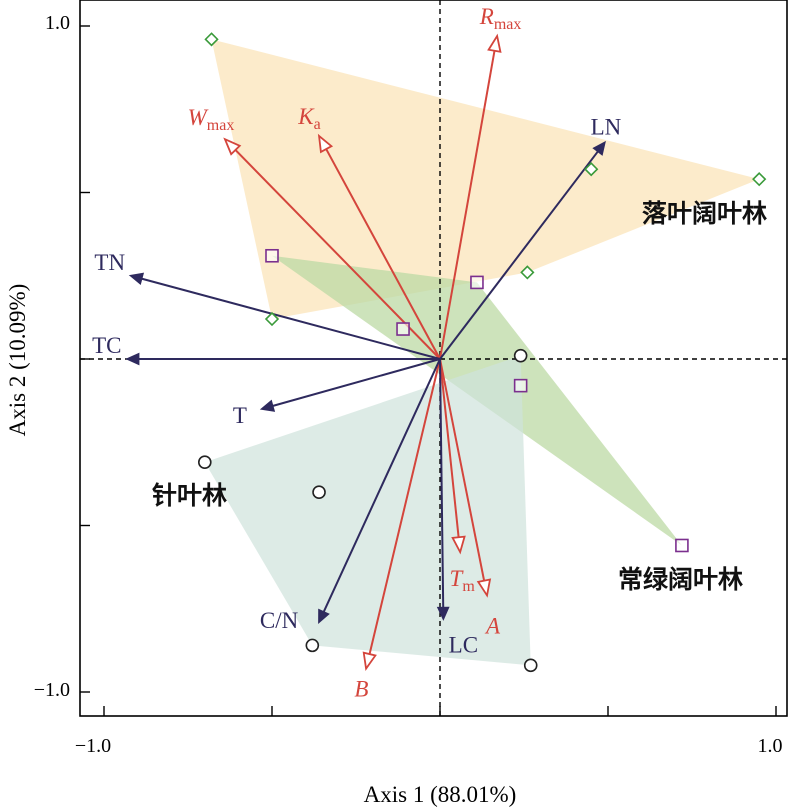 Image resolution: width=800 pixels, height=812 pixels. Describe the element at coordinates (308, 118) in the screenshot. I see `vector-label: Ka` at that location.